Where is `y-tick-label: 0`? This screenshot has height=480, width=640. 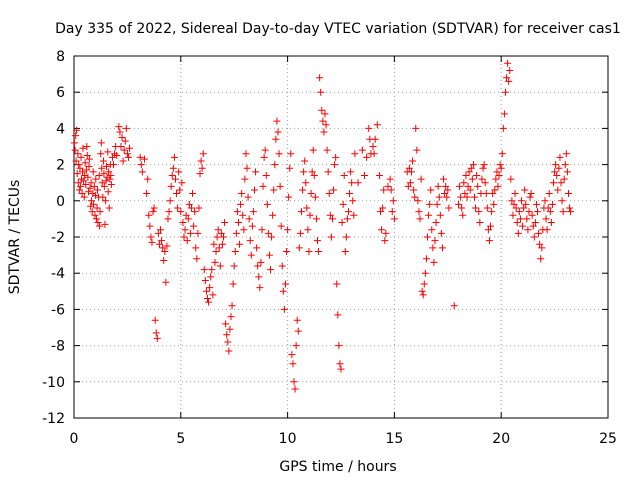
y-tick-label: 0 is located at coordinates (60, 202).